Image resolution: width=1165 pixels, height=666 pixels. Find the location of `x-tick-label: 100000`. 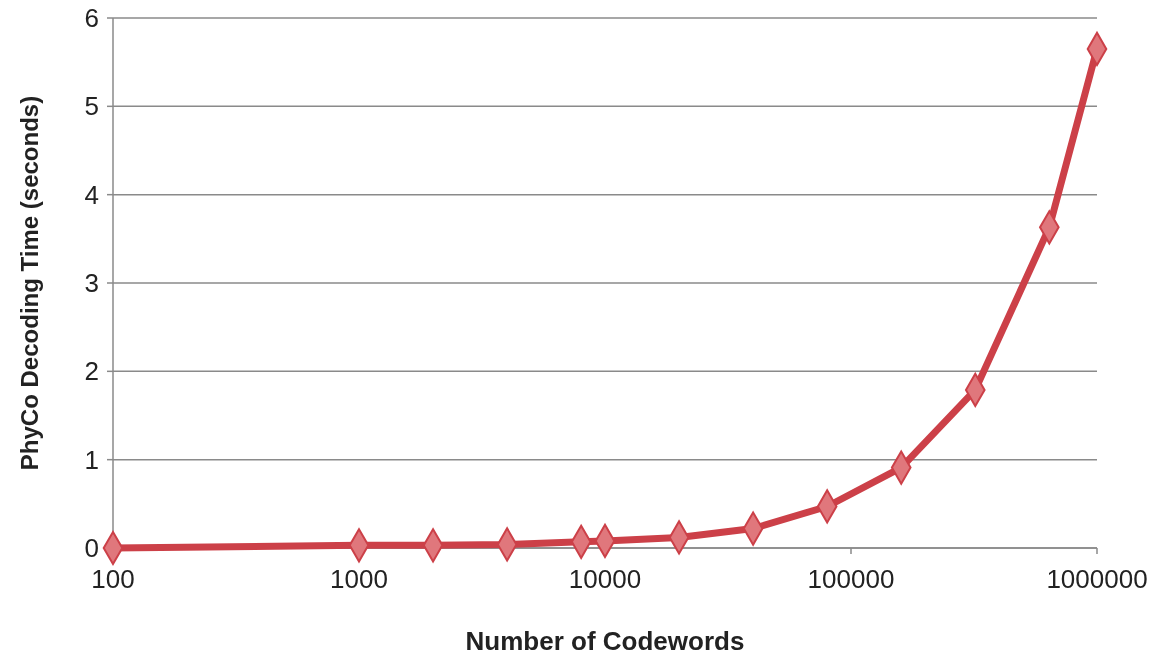

x-tick-label: 100000 is located at coordinates (851, 579).